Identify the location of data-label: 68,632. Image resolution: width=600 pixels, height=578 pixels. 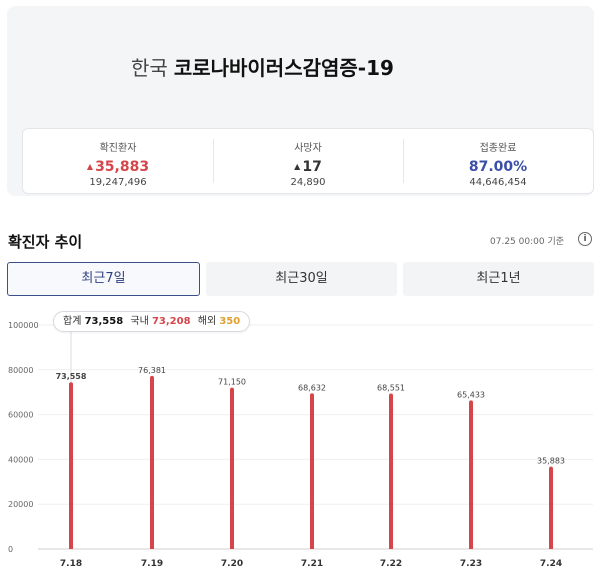
(312, 387).